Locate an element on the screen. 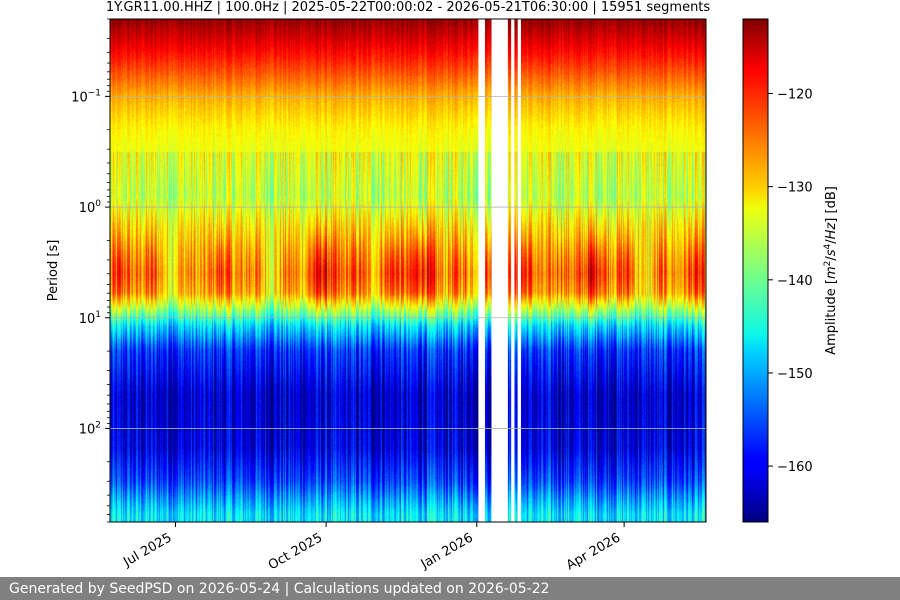 The height and width of the screenshot is (600, 900). colorbar-tick-label: −140 is located at coordinates (795, 281).